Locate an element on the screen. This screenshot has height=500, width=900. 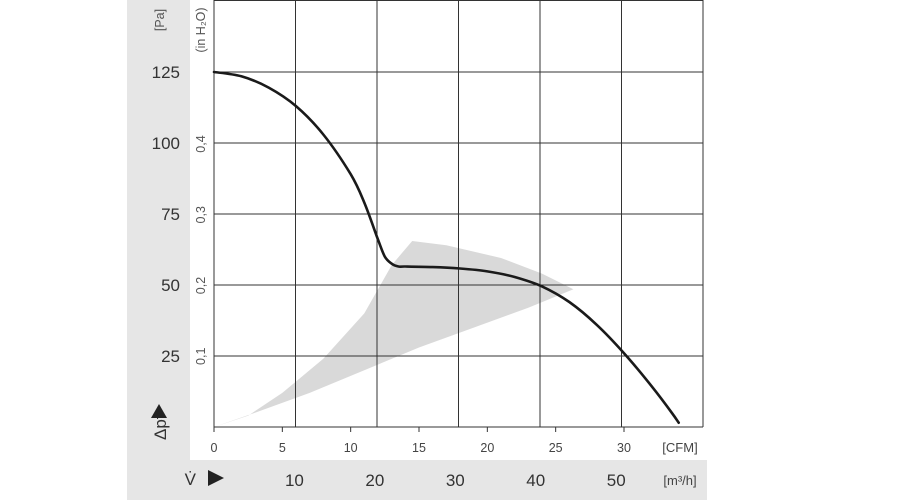
cfm-tick-label: 0 is located at coordinates (214, 448).